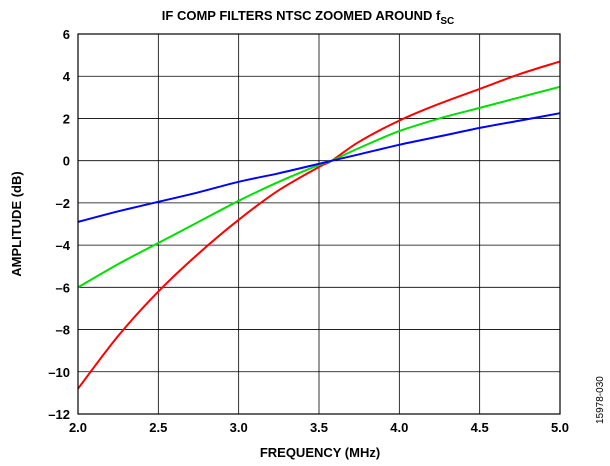  I want to click on y-tick-label: –8, so click(63, 330).